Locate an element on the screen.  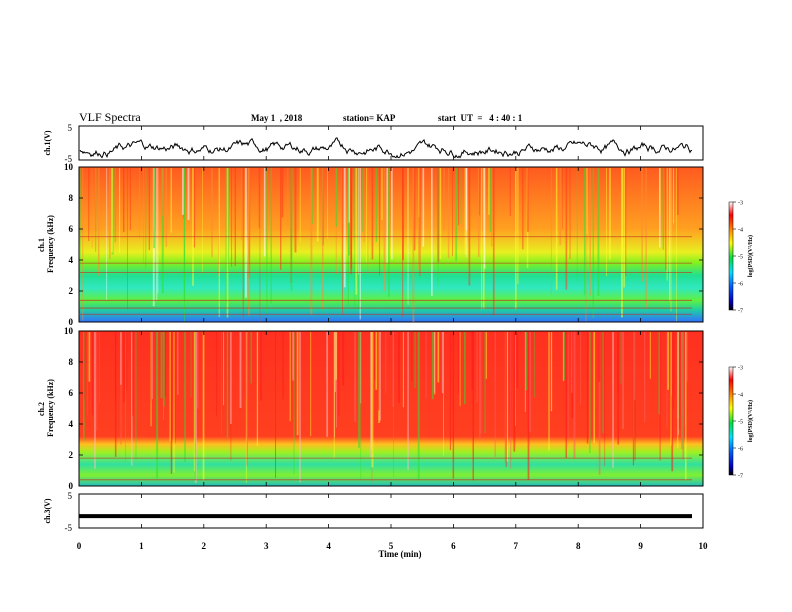
ch2-colorbar-label: log(PSD)(V²/Hz) is located at coordinates (750, 421).